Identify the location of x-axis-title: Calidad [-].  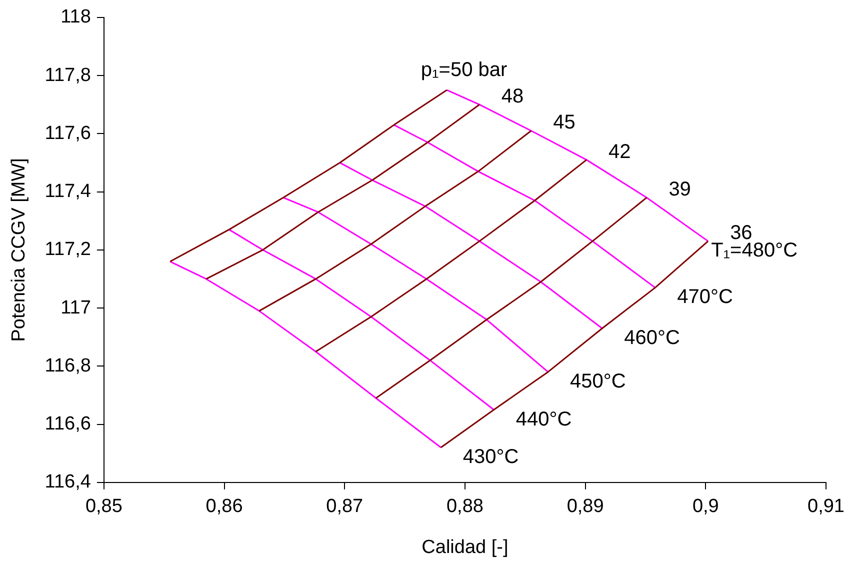
(465, 547).